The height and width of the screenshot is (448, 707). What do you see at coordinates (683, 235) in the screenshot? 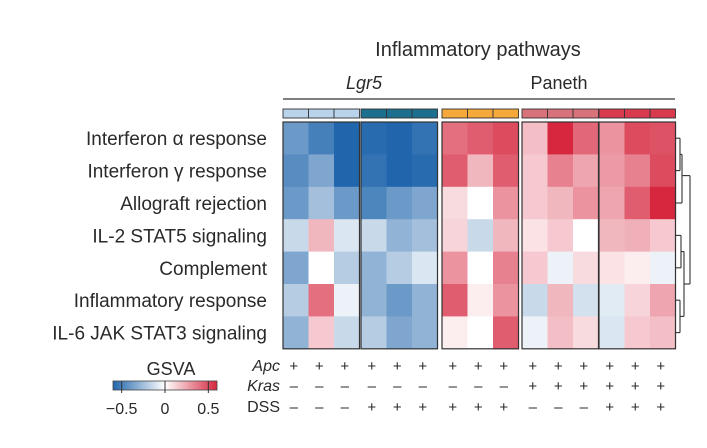
I see `row-dendrogram` at bounding box center [683, 235].